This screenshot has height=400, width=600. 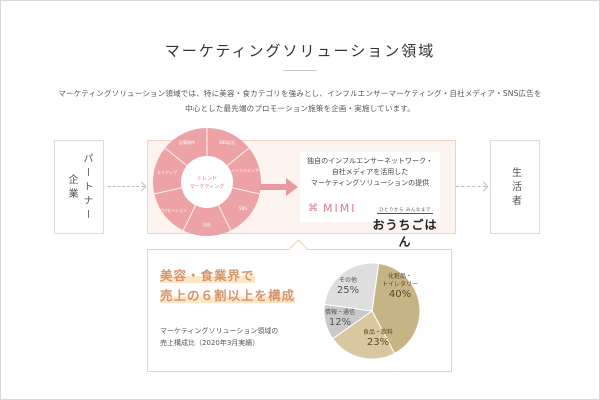 I want to click on consumer-label: 生活者, so click(x=515, y=188).